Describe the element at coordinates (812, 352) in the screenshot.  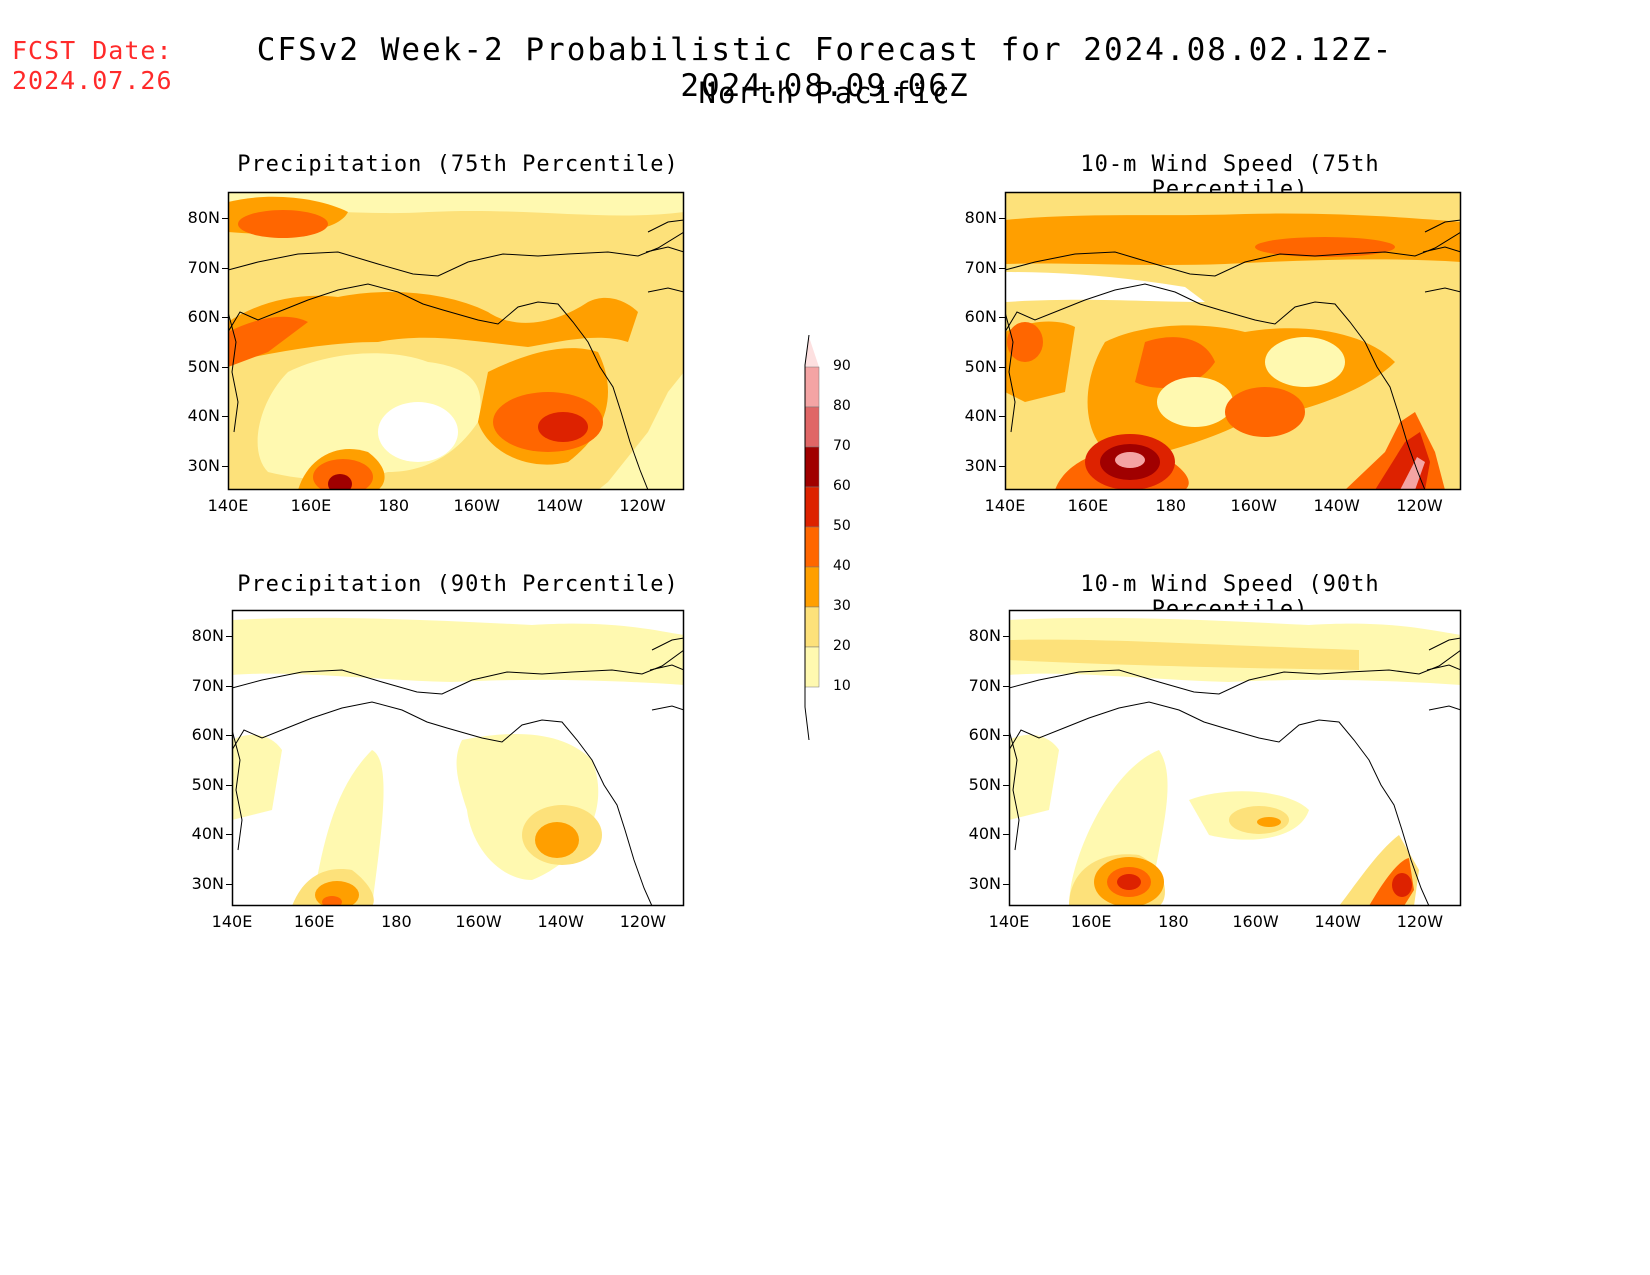
I see `colorbar-top-triangle` at that location.